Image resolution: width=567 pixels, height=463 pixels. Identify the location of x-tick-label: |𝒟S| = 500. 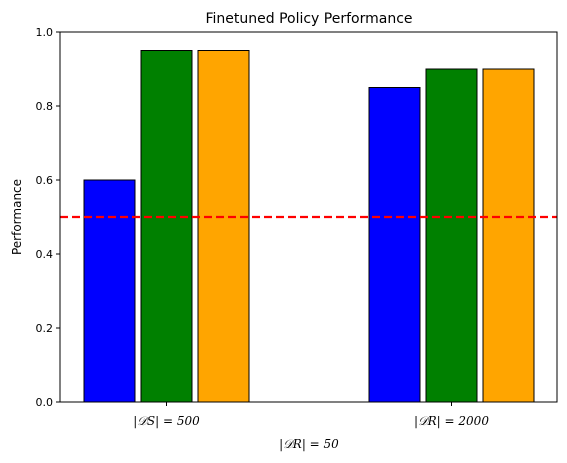
(166, 421).